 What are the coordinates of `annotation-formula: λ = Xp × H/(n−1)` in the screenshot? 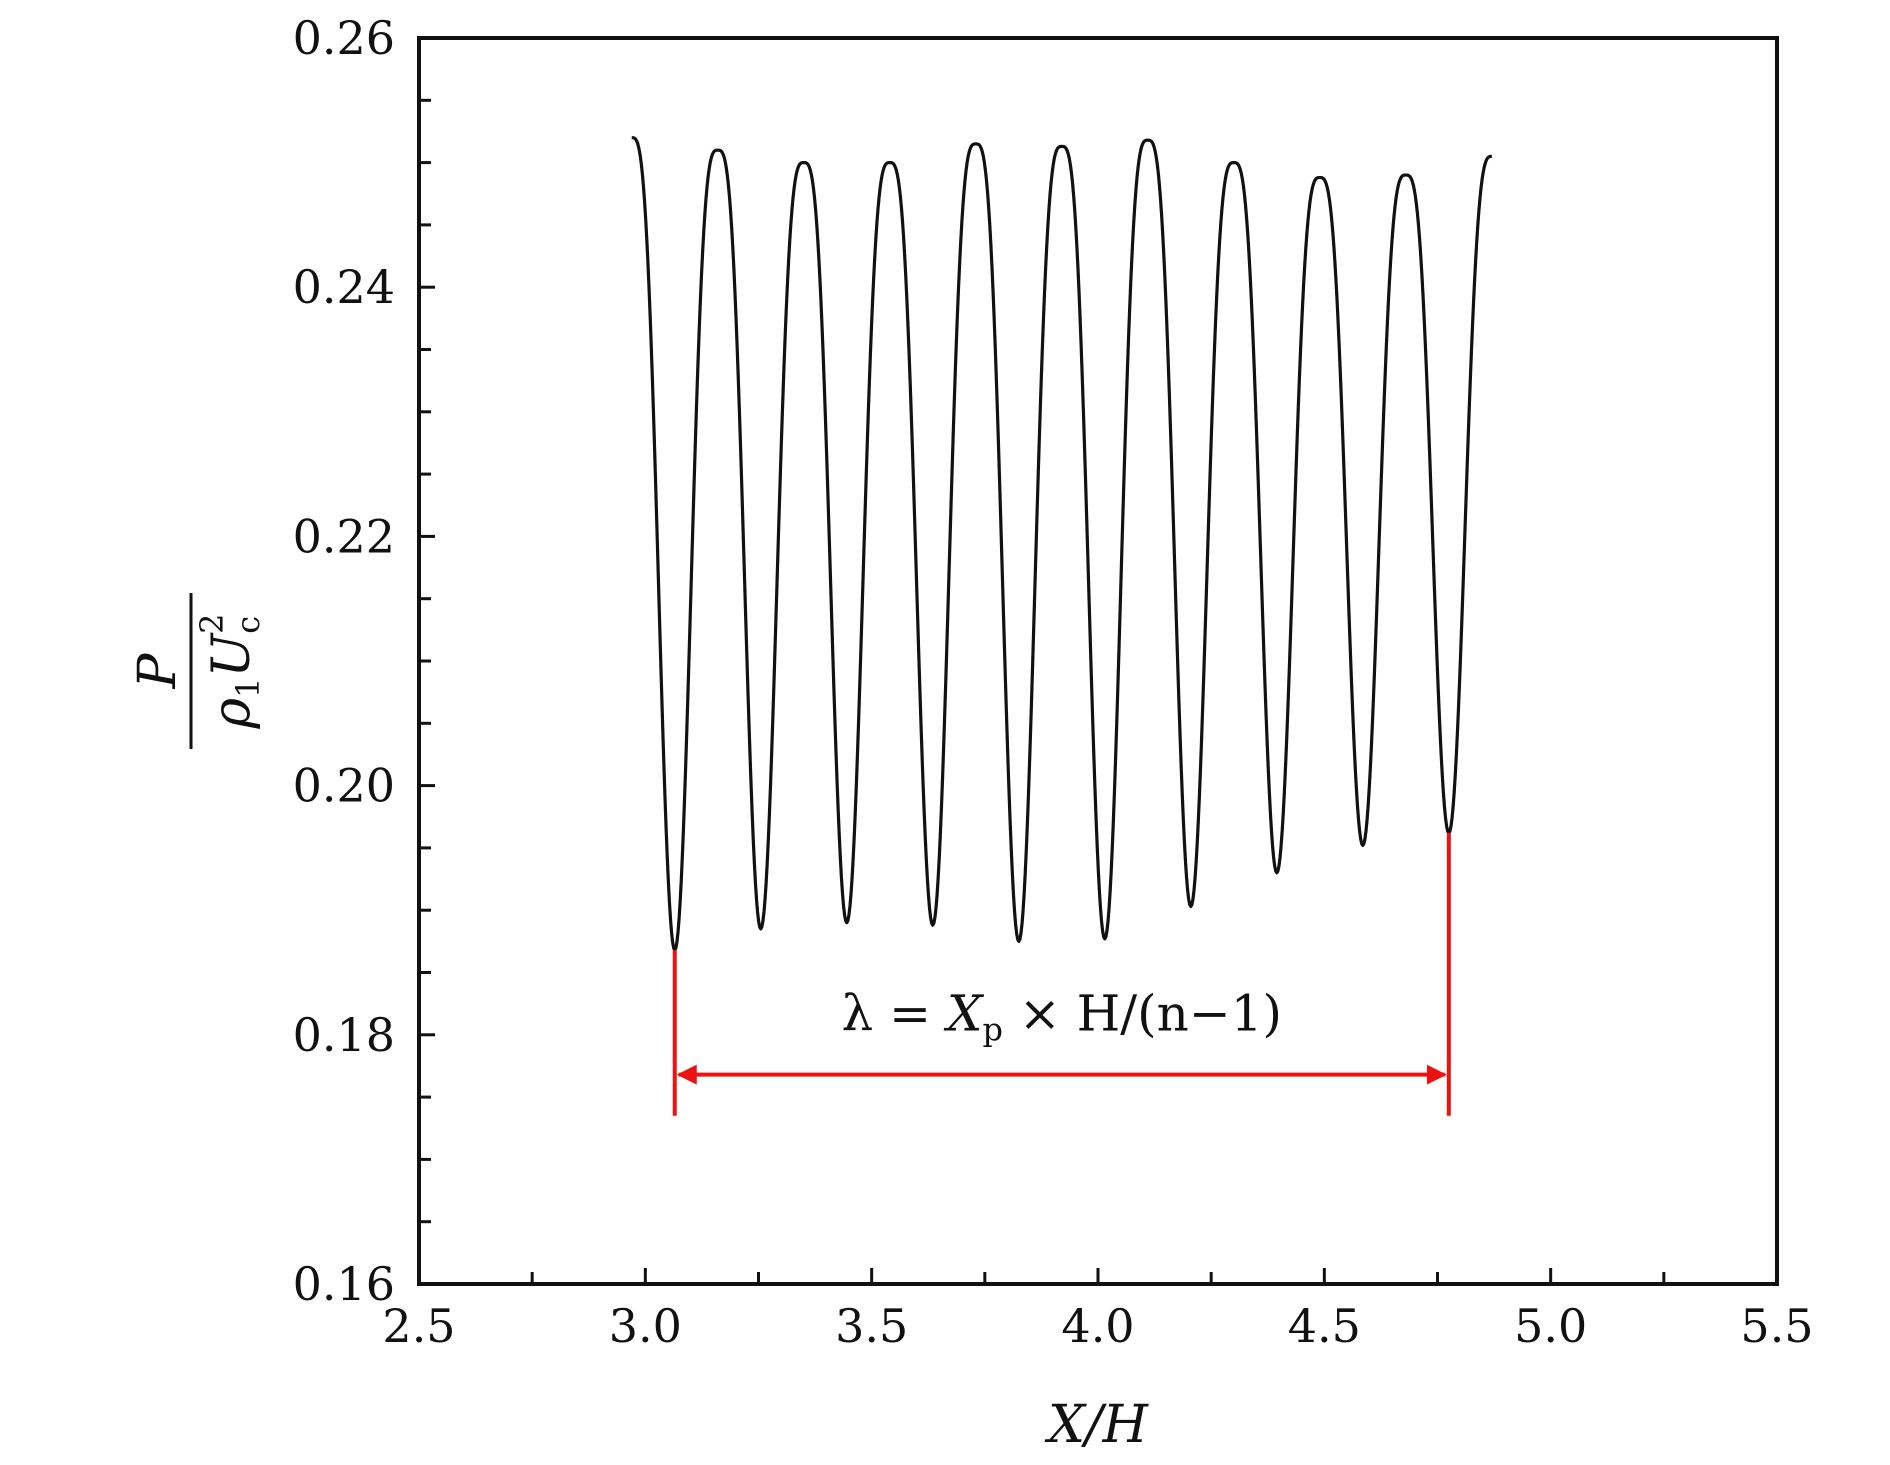 It's located at (1062, 1017).